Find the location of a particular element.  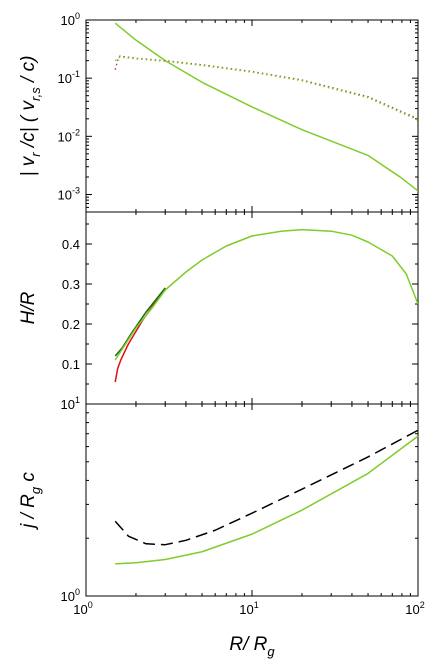

y-tick-label: 0.4 is located at coordinates (71, 244).